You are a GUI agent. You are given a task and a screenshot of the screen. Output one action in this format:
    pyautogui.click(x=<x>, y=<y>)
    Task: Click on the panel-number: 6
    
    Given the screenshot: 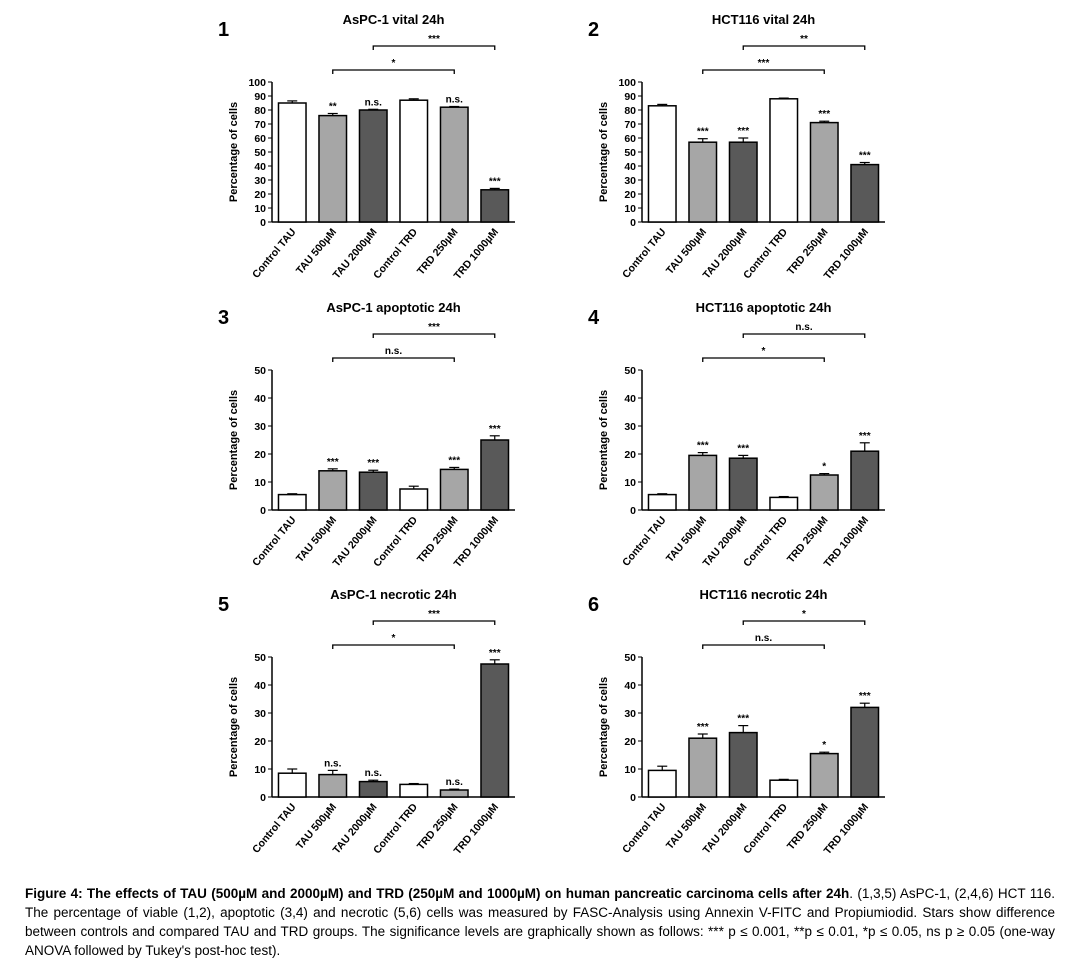 What is the action you would take?
    pyautogui.click(x=593, y=605)
    